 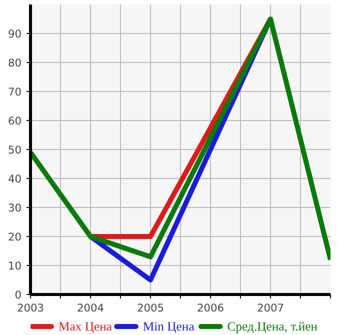 I want to click on y-tick-label: 50, so click(x=15, y=150).